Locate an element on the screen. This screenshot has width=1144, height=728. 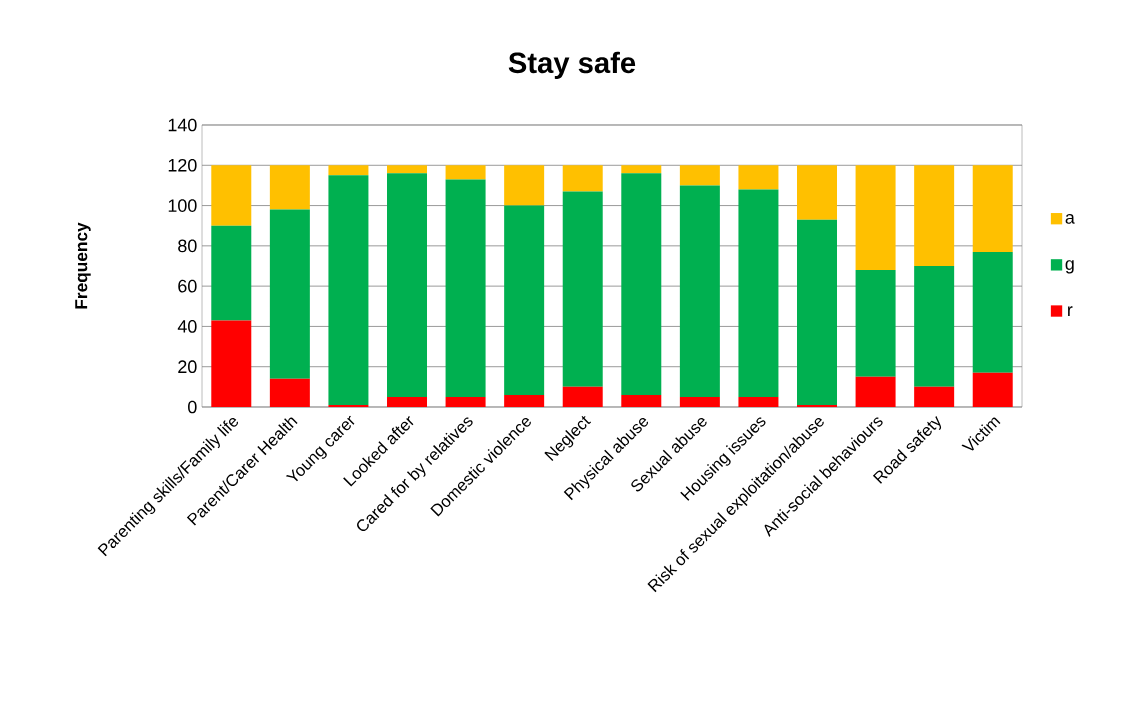
y-axis-title: Frequency is located at coordinates (83, 265).